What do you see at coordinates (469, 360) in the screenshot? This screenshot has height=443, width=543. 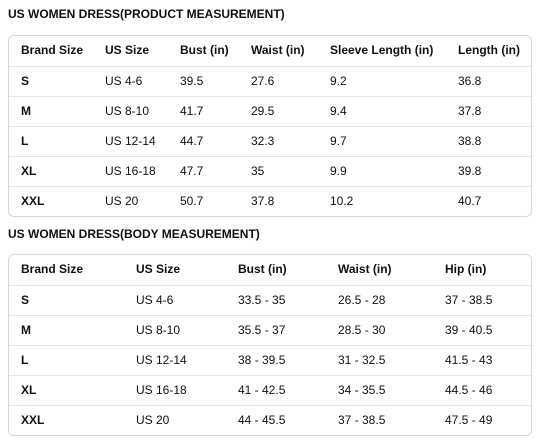 I see `table-cell: 41.5 - 43` at bounding box center [469, 360].